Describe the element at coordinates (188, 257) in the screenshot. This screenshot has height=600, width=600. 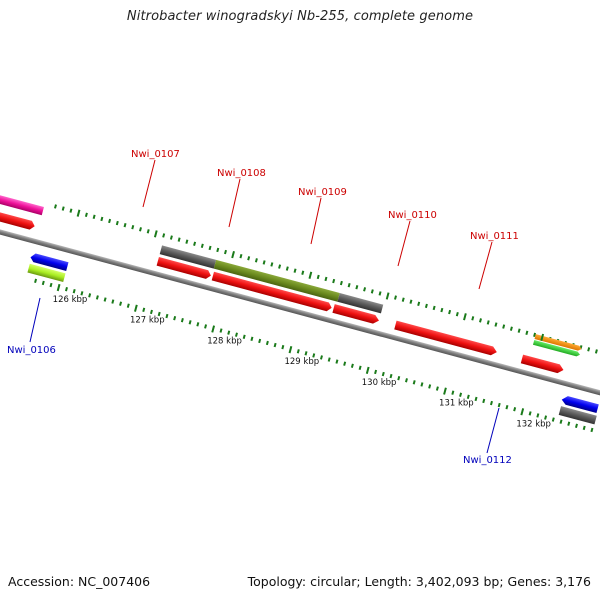
I see `gene-nwi-0107-bar` at that location.